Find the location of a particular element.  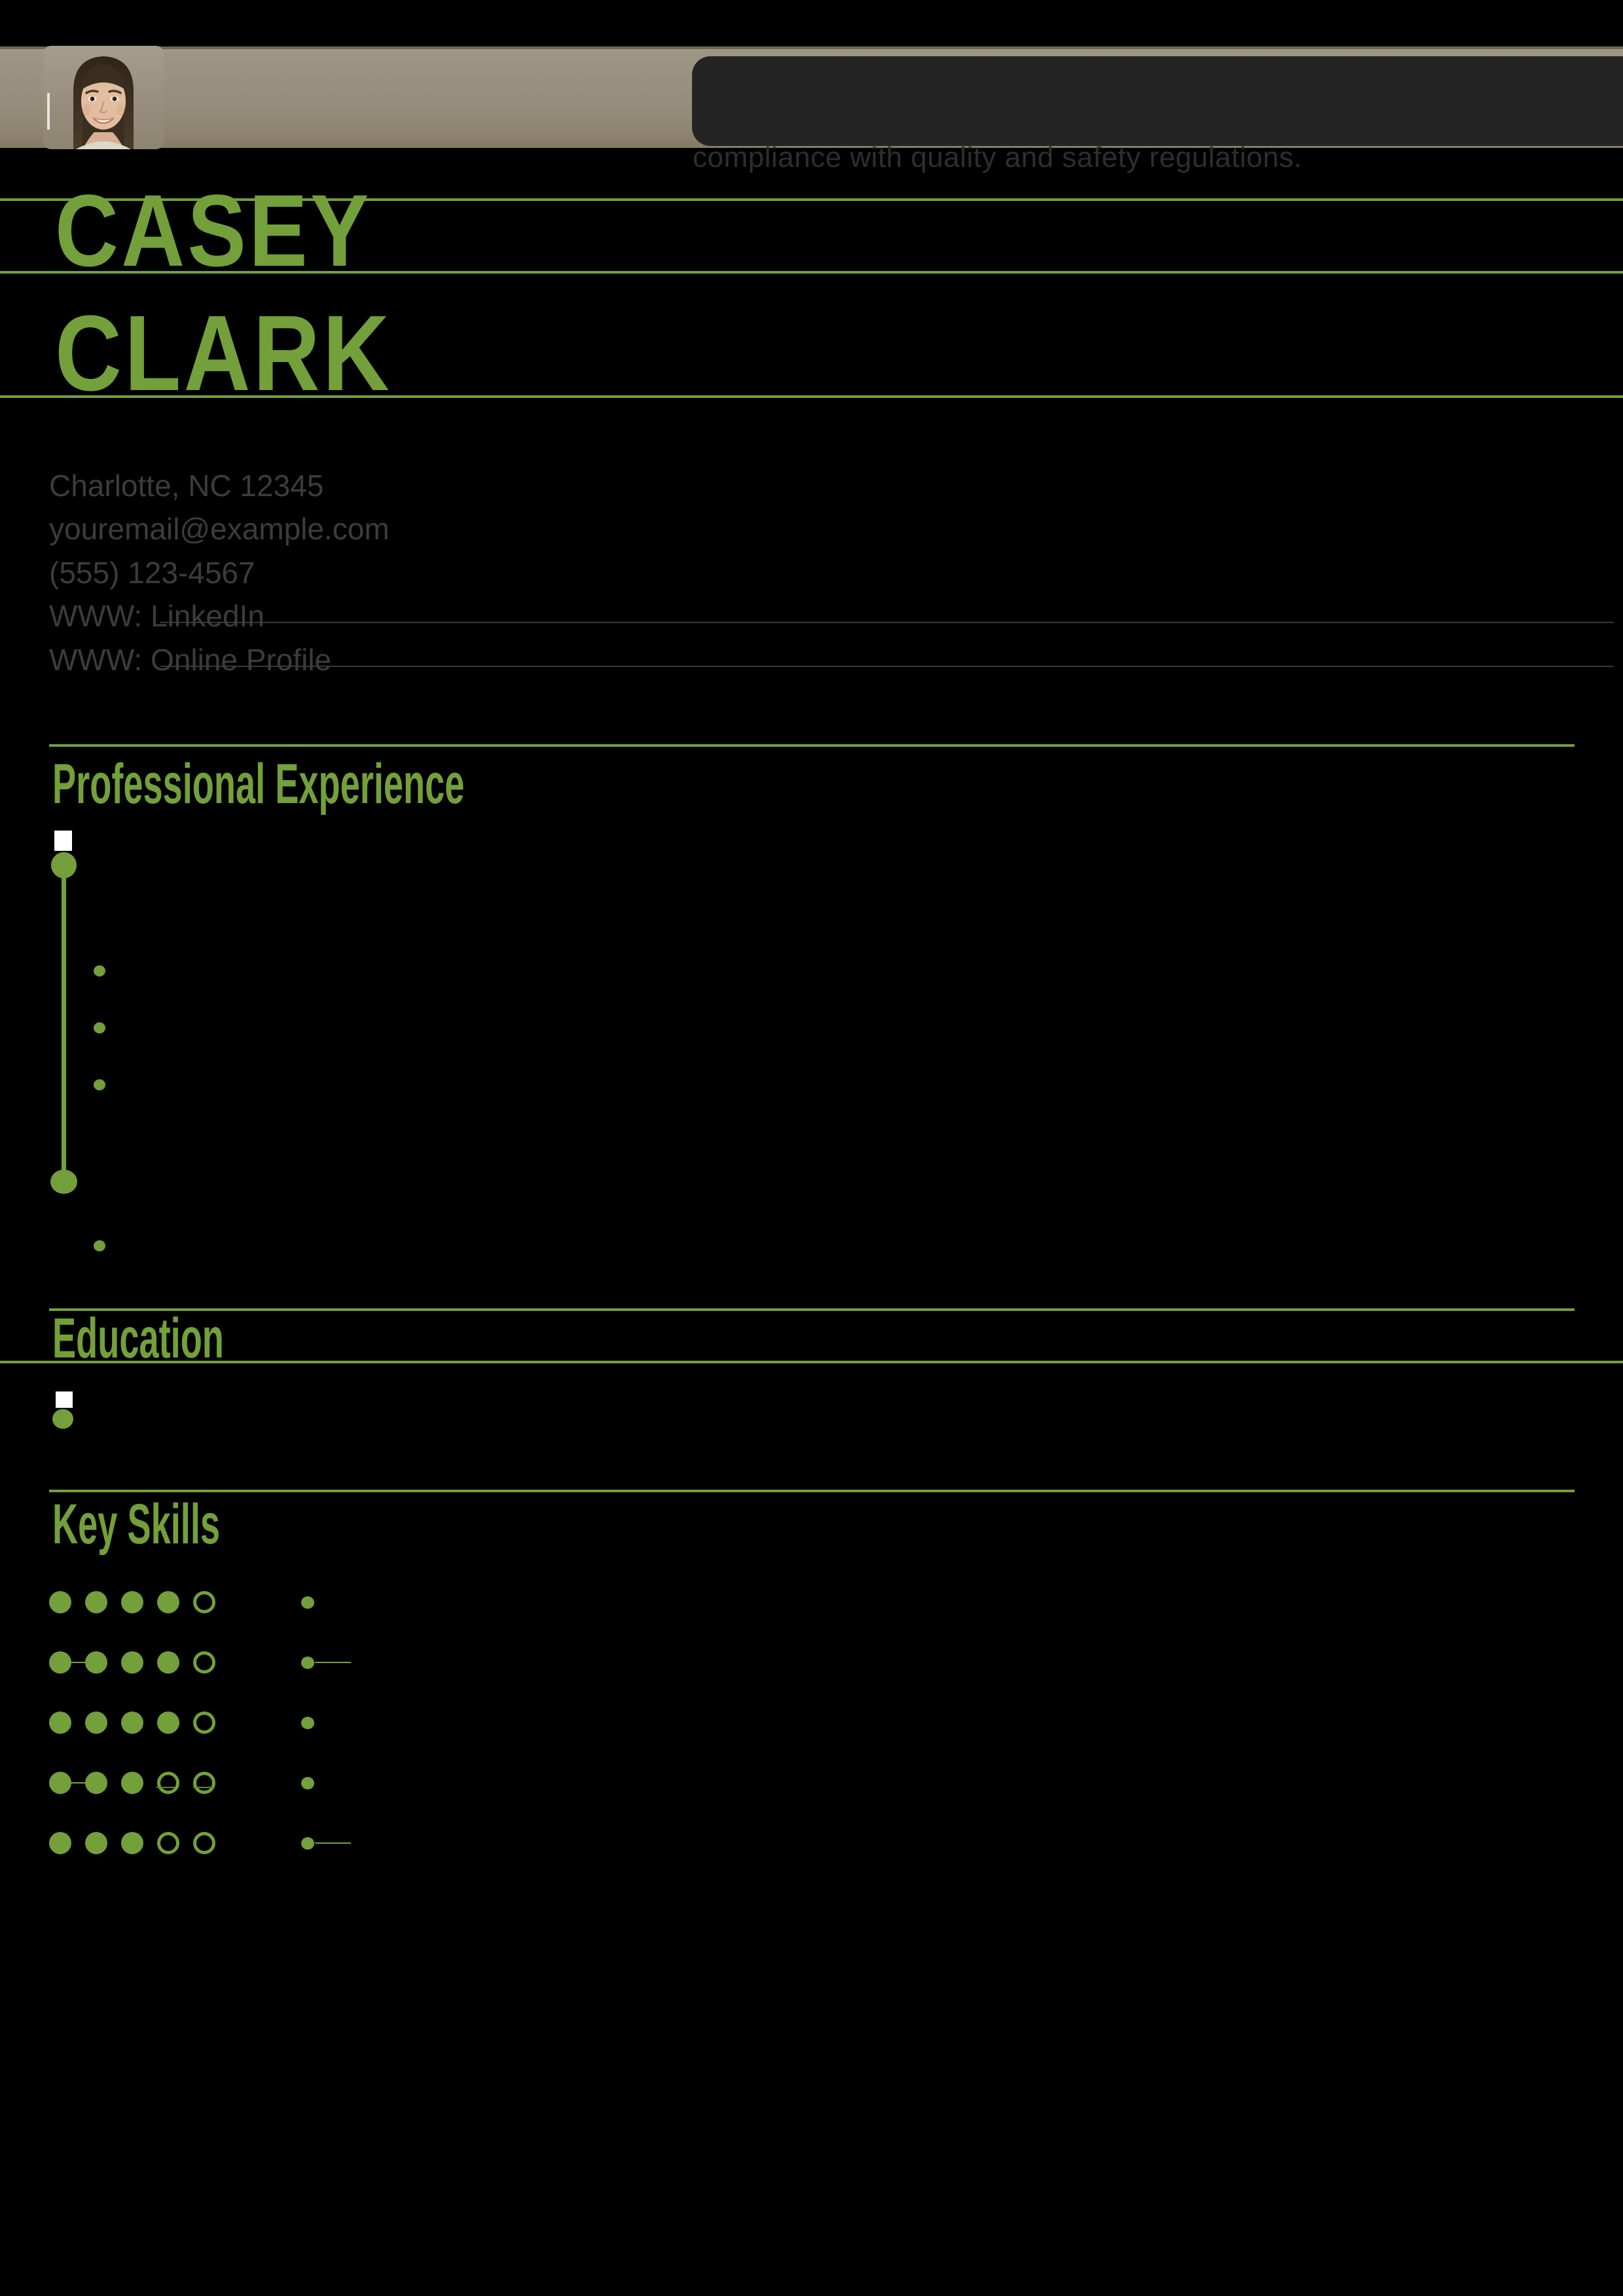

linkedin-leader-line is located at coordinates (887, 622).